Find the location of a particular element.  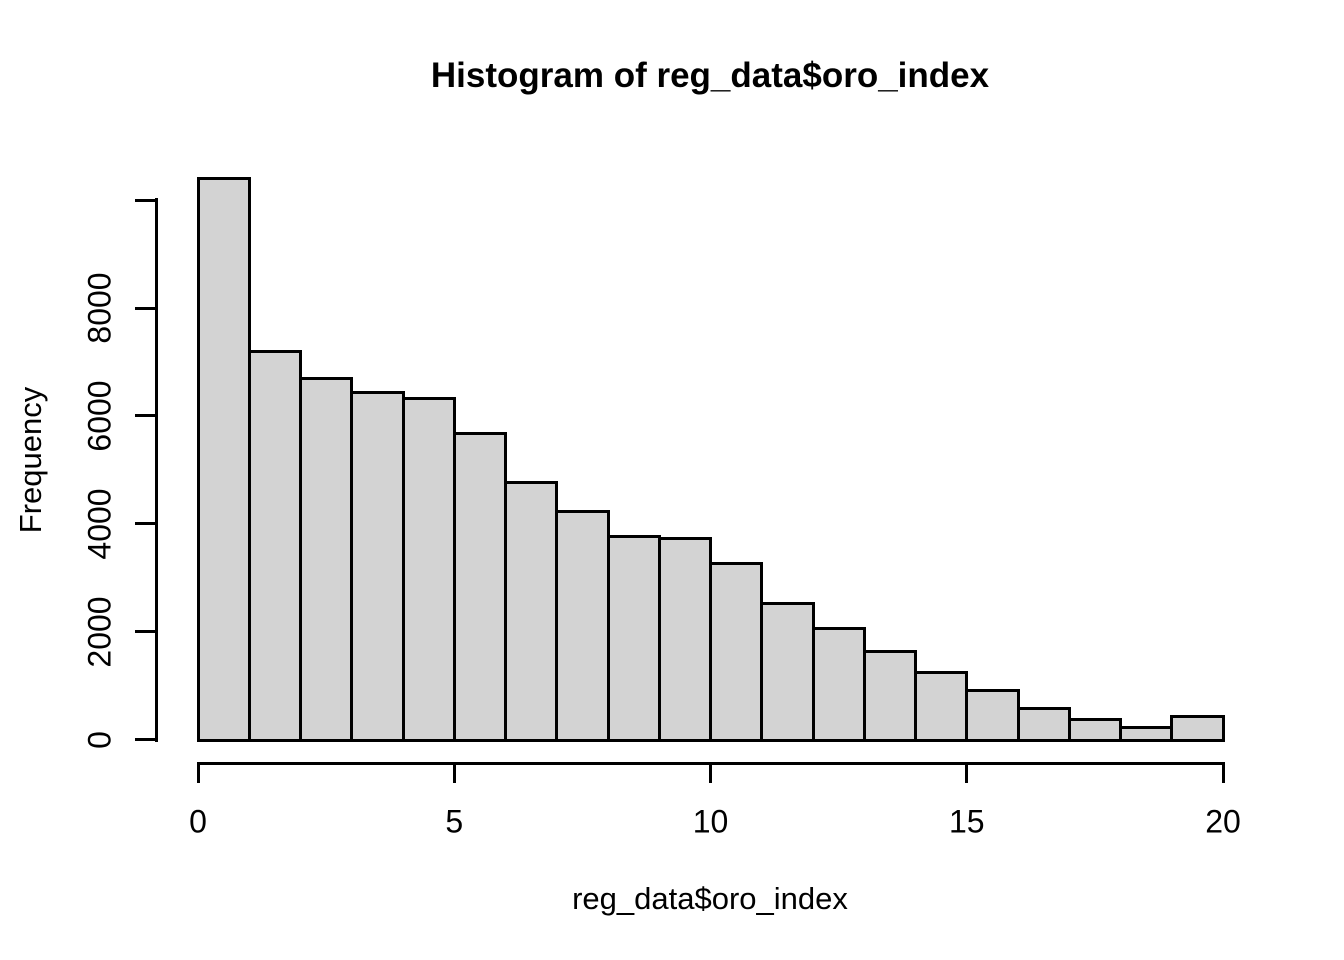

y-axis-tick-label: 4000 is located at coordinates (99, 524).